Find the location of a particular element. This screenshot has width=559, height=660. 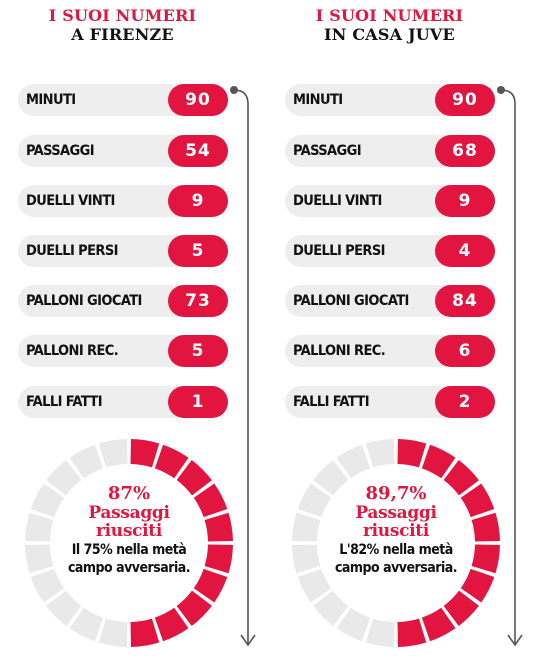

stat-value: 1 is located at coordinates (198, 402).